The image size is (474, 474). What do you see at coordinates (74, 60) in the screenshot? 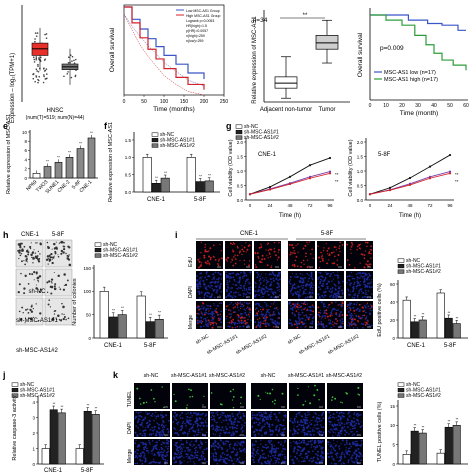
I see `outlier-point` at bounding box center [74, 60].